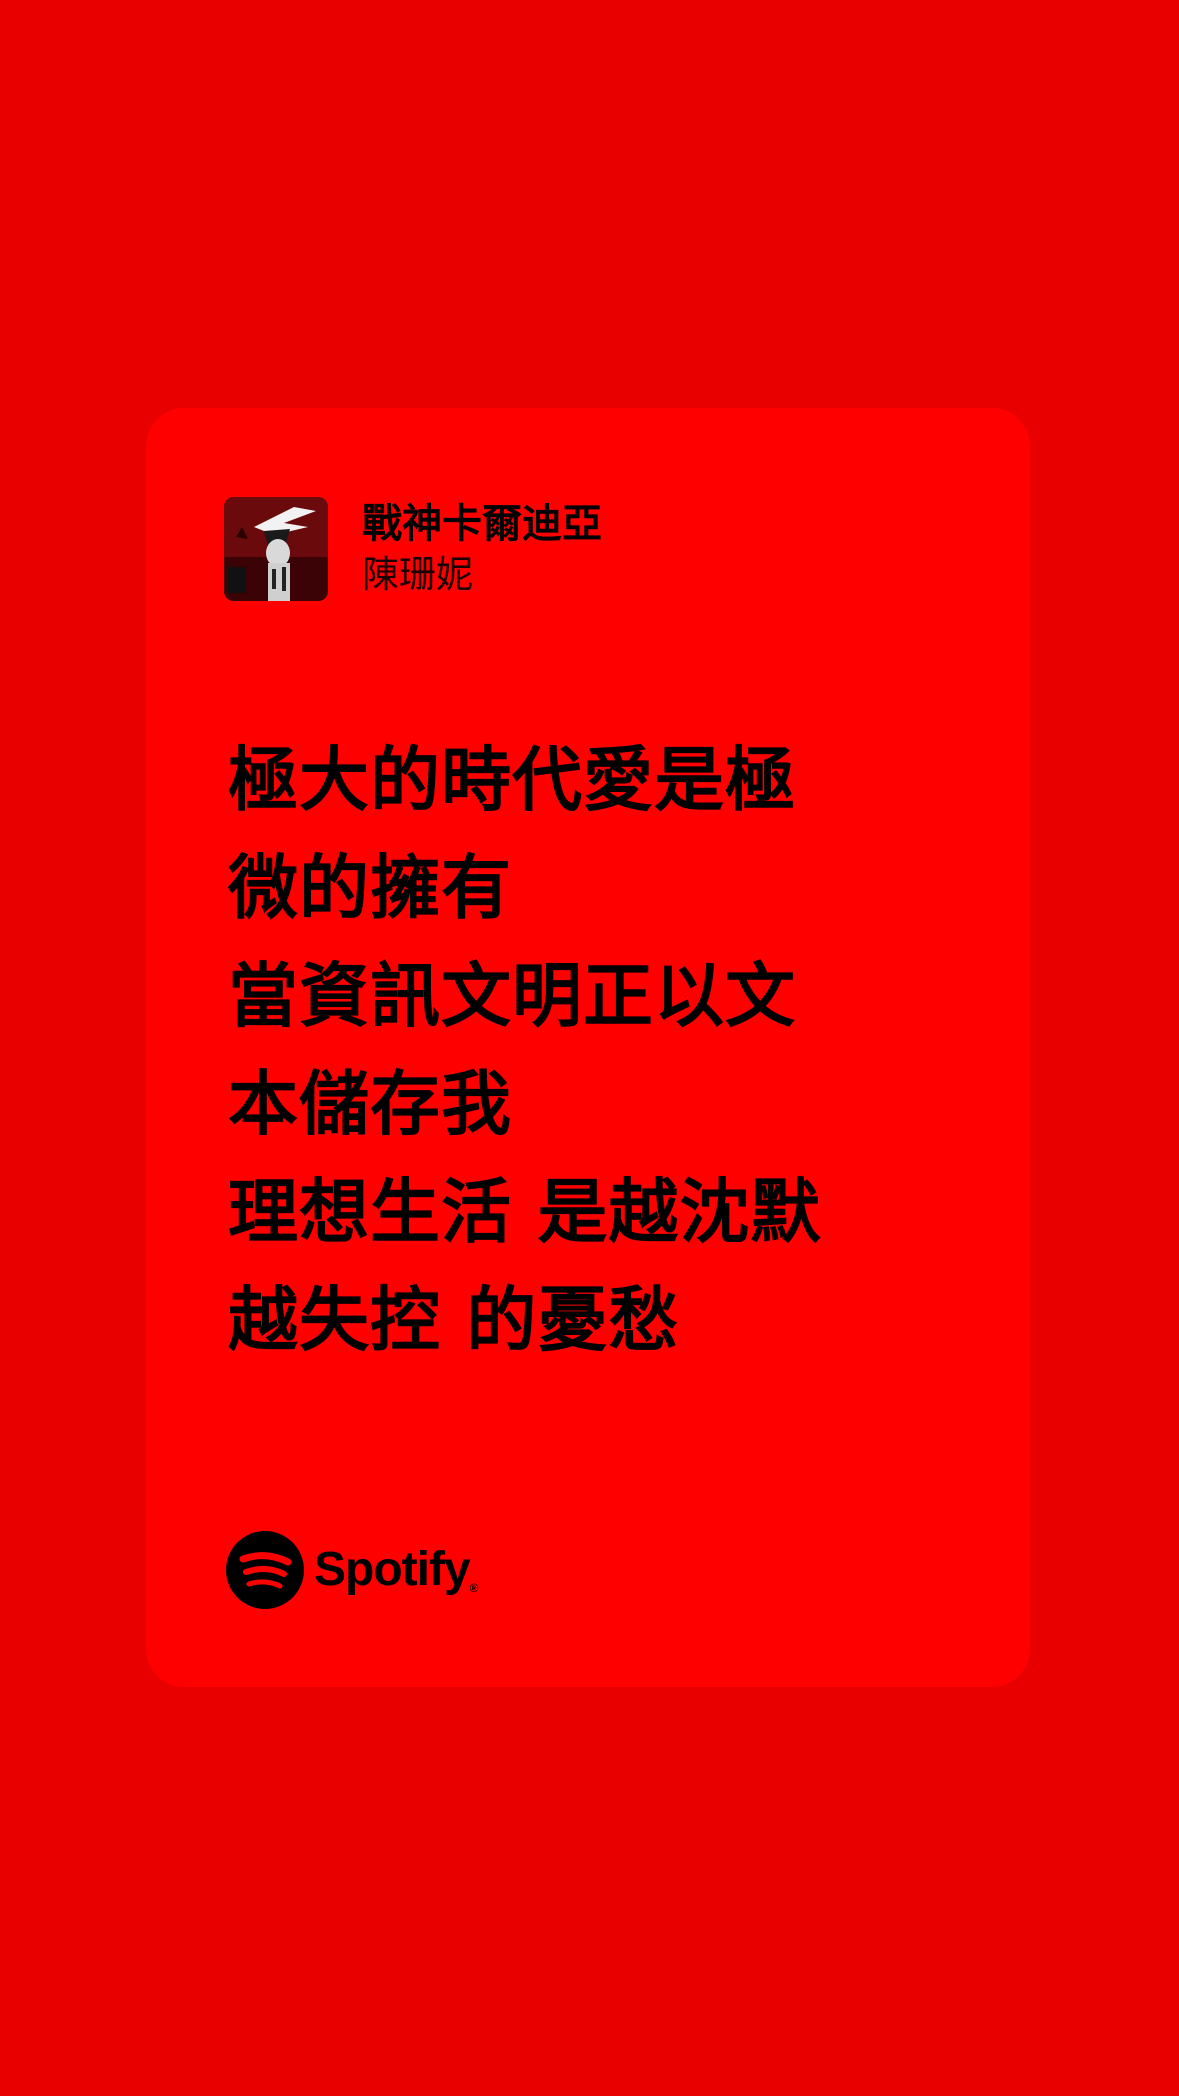 The image size is (1179, 2096). What do you see at coordinates (512, 996) in the screenshot?
I see `lyric-line: 當資訊文明正以文` at bounding box center [512, 996].